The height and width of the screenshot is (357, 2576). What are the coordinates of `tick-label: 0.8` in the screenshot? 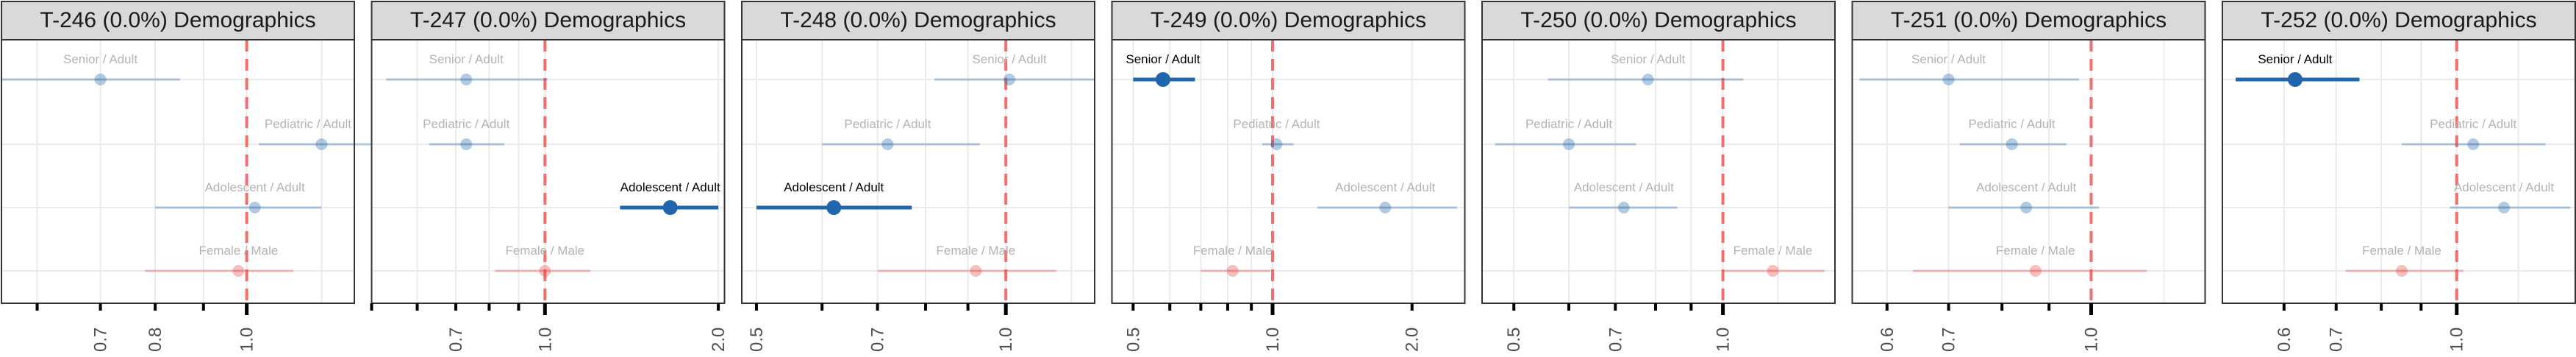 It's located at (155, 340).